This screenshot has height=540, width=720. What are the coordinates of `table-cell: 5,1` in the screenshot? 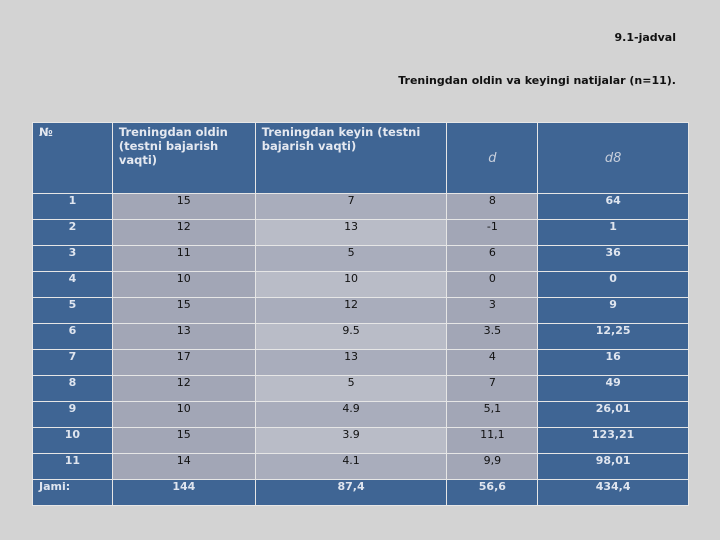 It's located at (492, 414).